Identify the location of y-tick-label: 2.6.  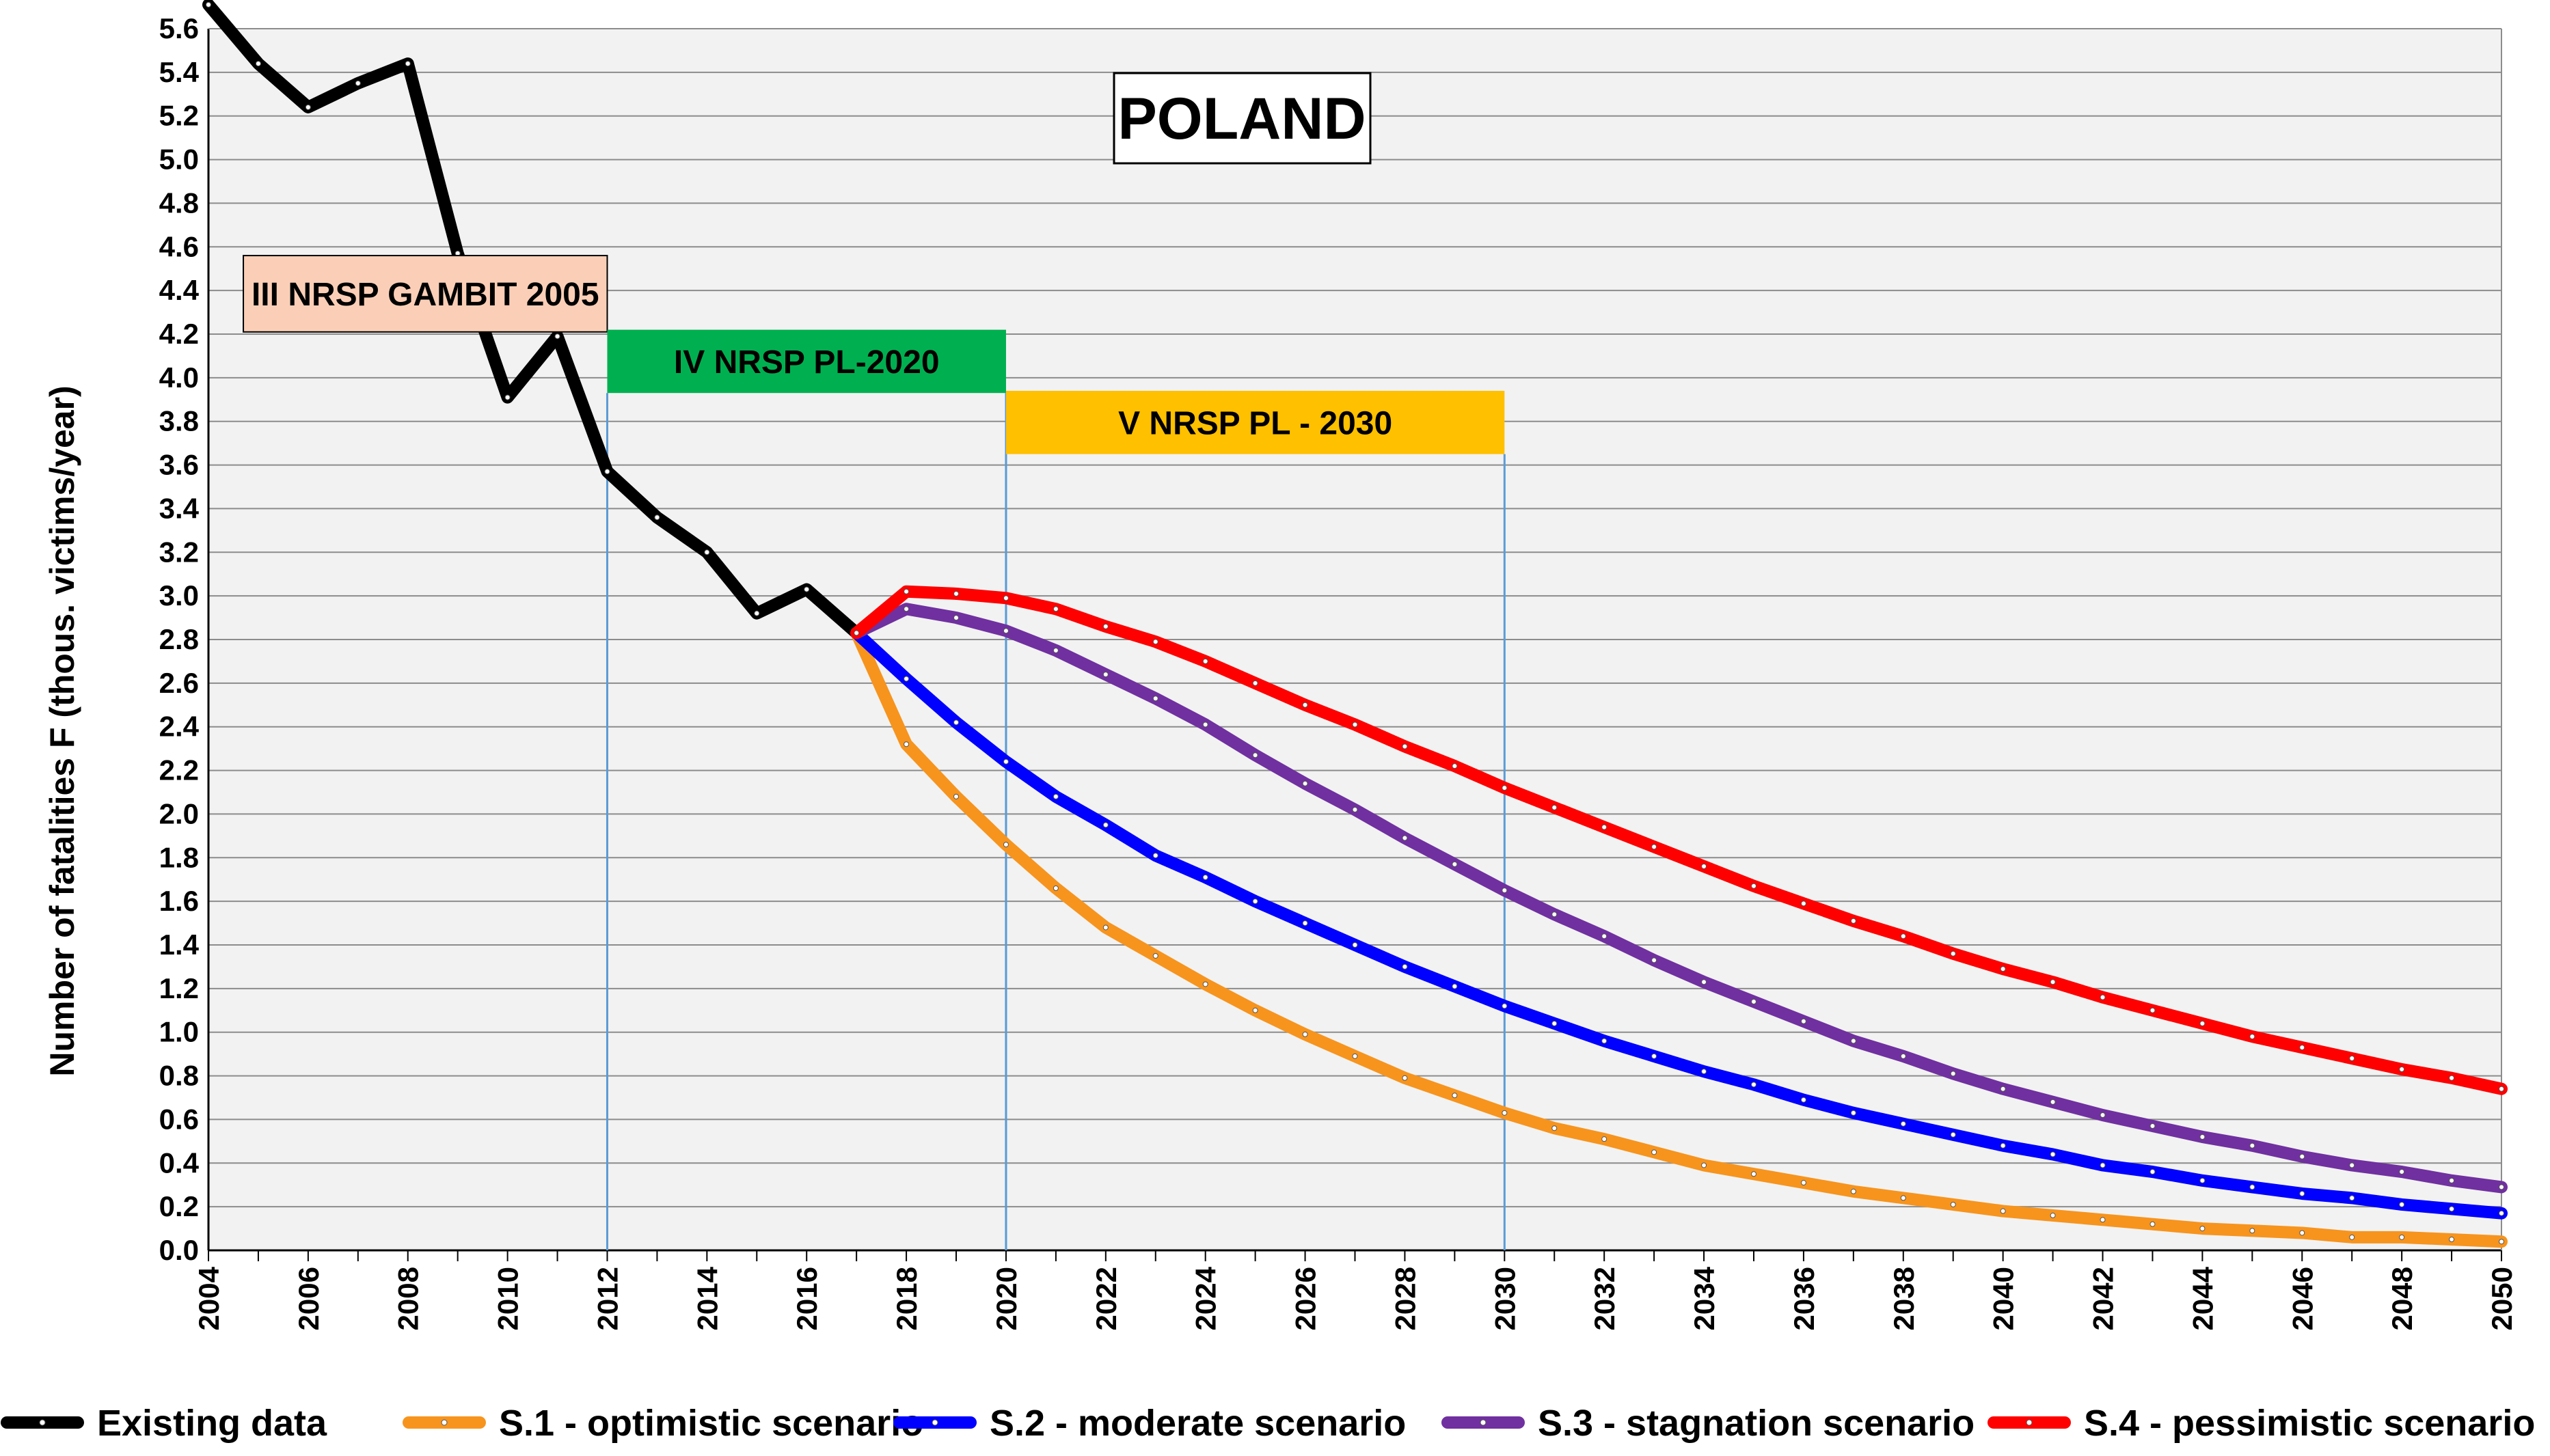
(179, 683).